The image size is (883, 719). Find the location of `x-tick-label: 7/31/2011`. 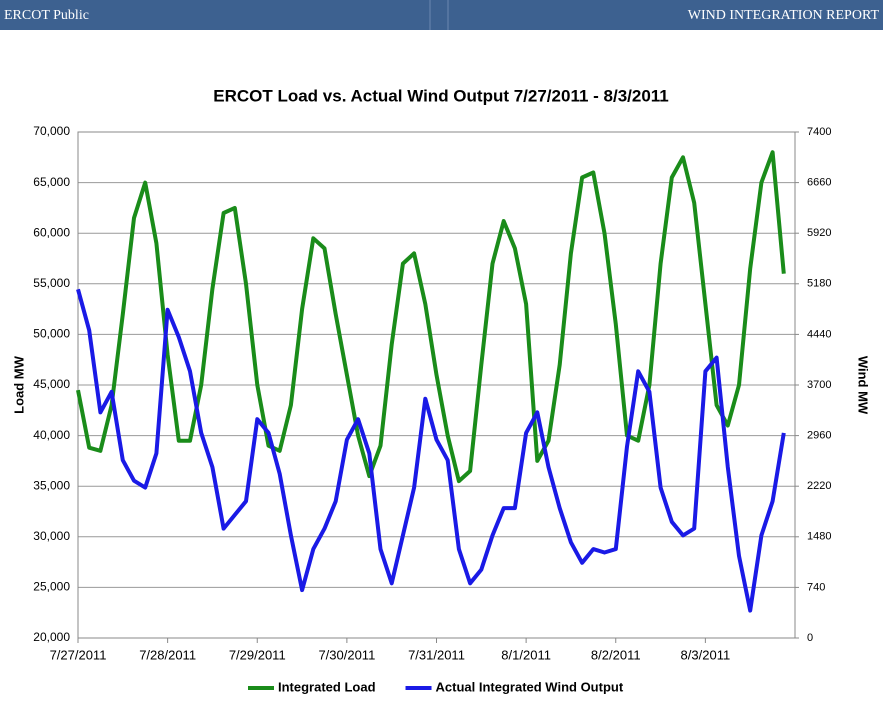

x-tick-label: 7/31/2011 is located at coordinates (436, 654).